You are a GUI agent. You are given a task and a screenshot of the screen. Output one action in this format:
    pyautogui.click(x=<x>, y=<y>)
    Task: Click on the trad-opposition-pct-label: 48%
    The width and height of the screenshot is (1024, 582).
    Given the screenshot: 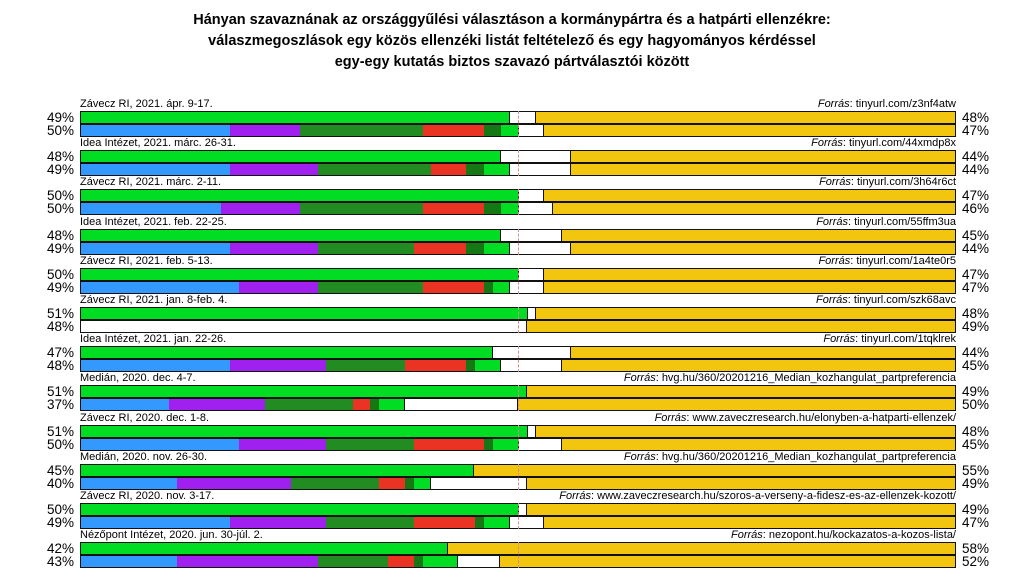 What is the action you would take?
    pyautogui.click(x=60, y=326)
    